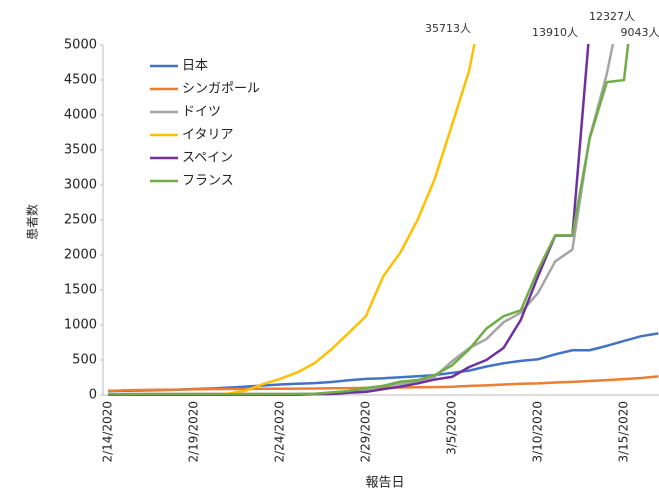 This screenshot has width=659, height=496. What do you see at coordinates (208, 181) in the screenshot?
I see `legend-label: フランス` at bounding box center [208, 181].